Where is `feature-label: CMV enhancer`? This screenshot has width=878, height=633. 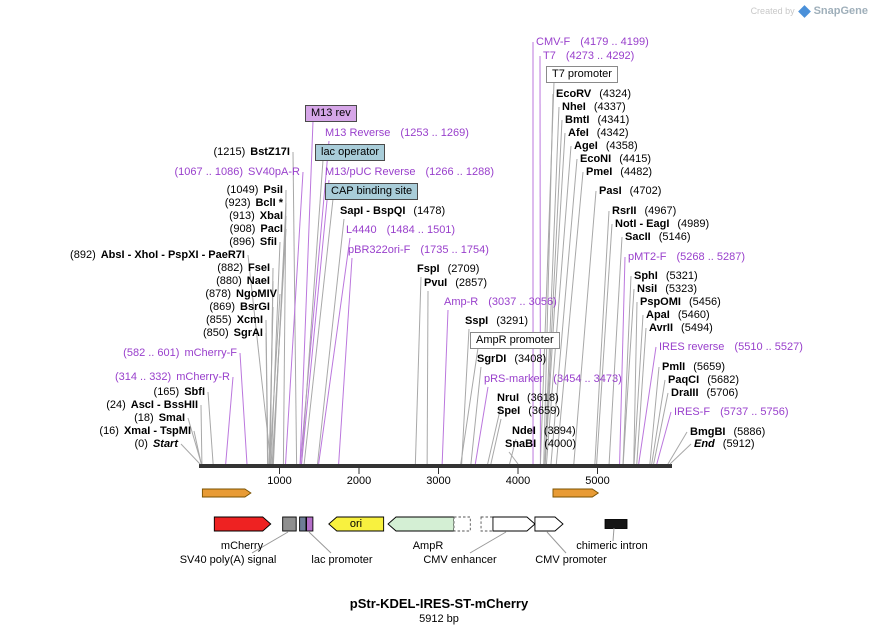
feature-label: CMV enhancer is located at coordinates (460, 560).